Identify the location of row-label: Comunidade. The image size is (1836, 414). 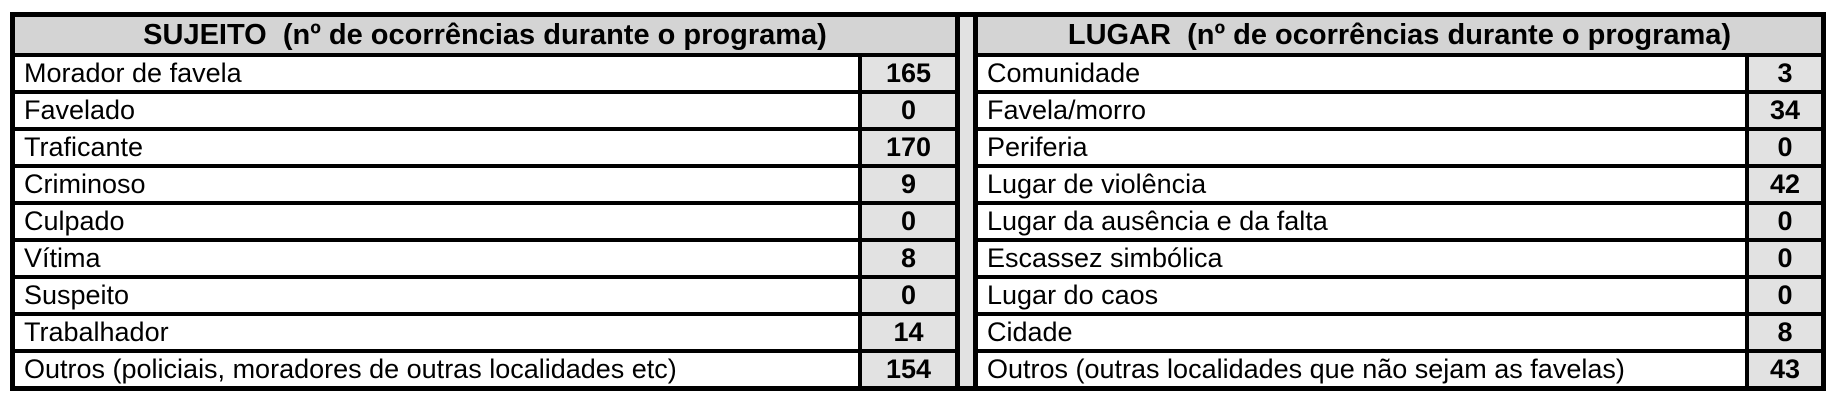
(1064, 73).